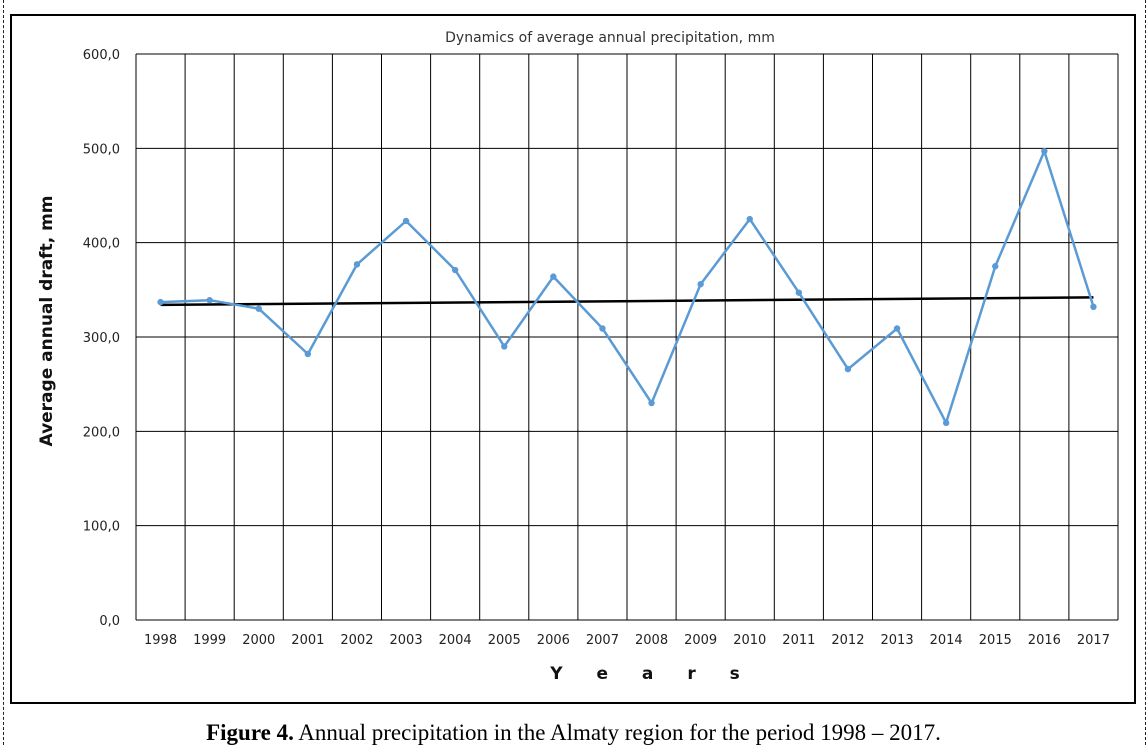 The image size is (1147, 747). I want to click on x-tick-label: 2001, so click(307, 640).